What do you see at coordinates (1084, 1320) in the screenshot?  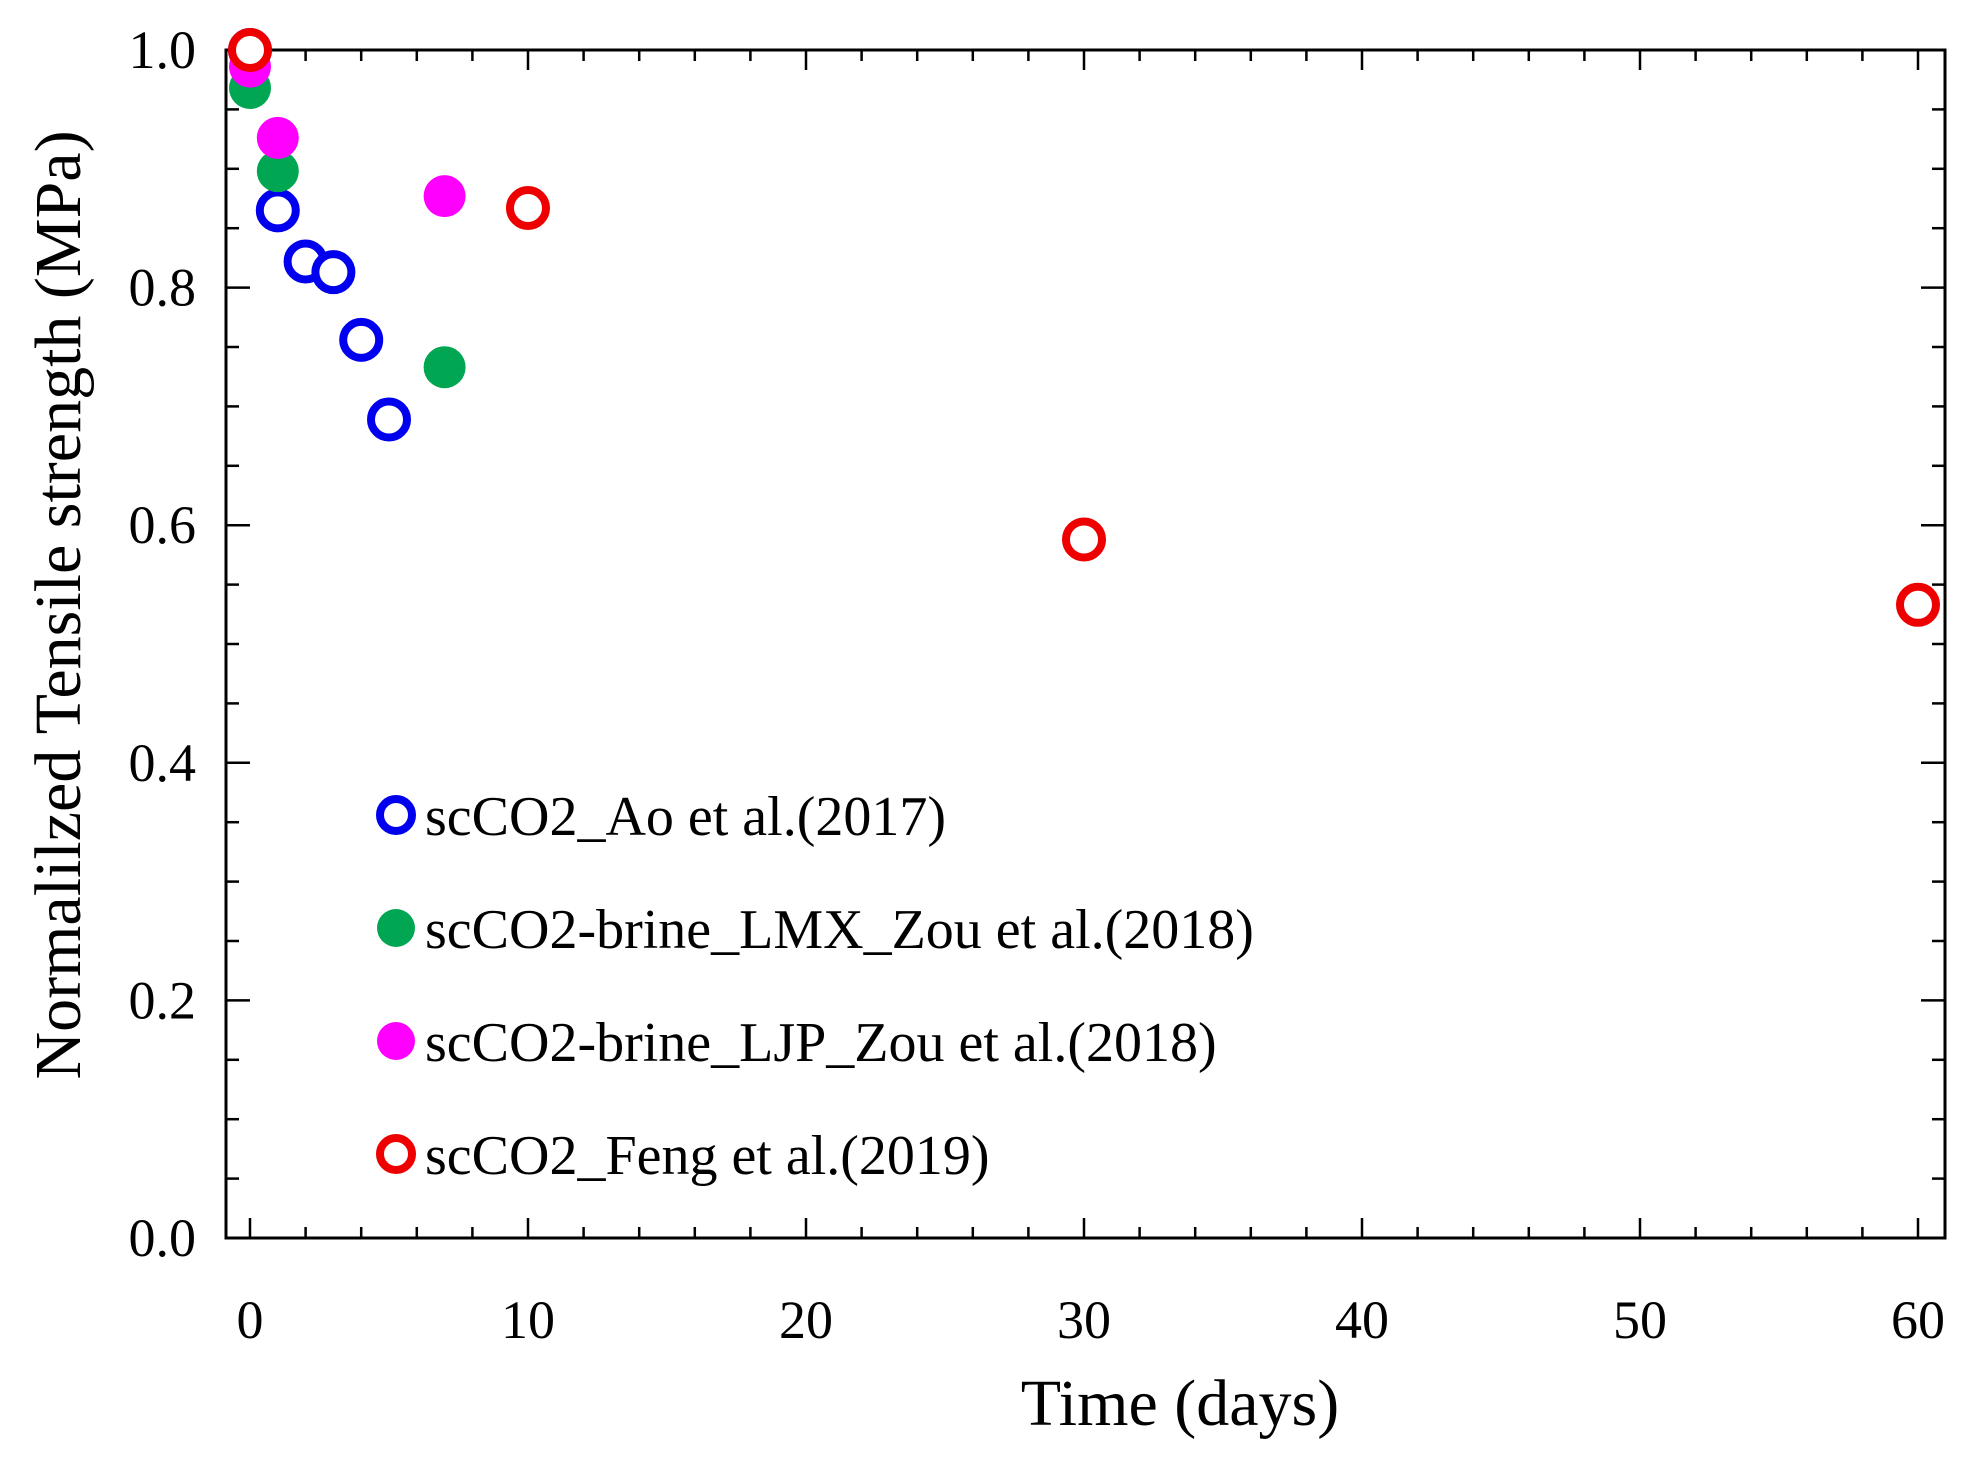 I see `x-tick-label: 30` at bounding box center [1084, 1320].